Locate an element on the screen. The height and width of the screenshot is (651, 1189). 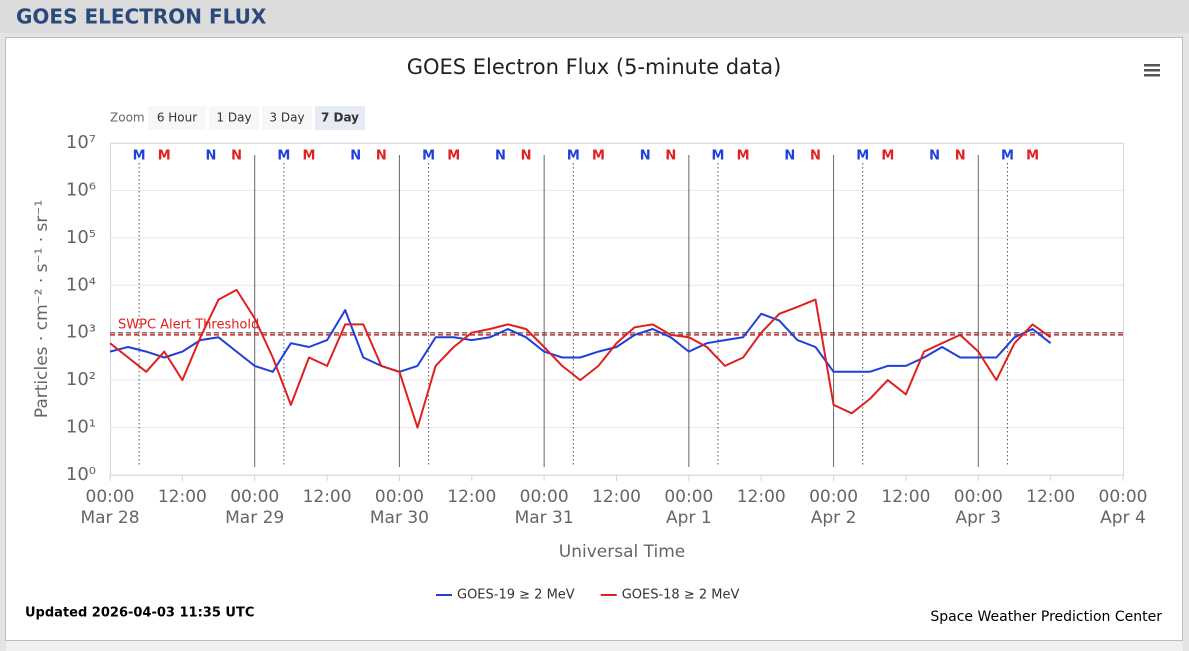
x-tick-label: 00:00 Mar 28 is located at coordinates (109, 507).